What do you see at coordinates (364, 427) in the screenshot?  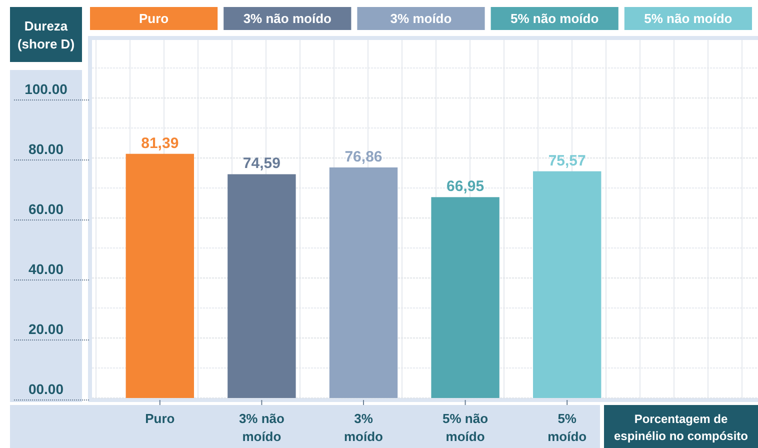 I see `x-tick-label: 3% moído` at bounding box center [364, 427].